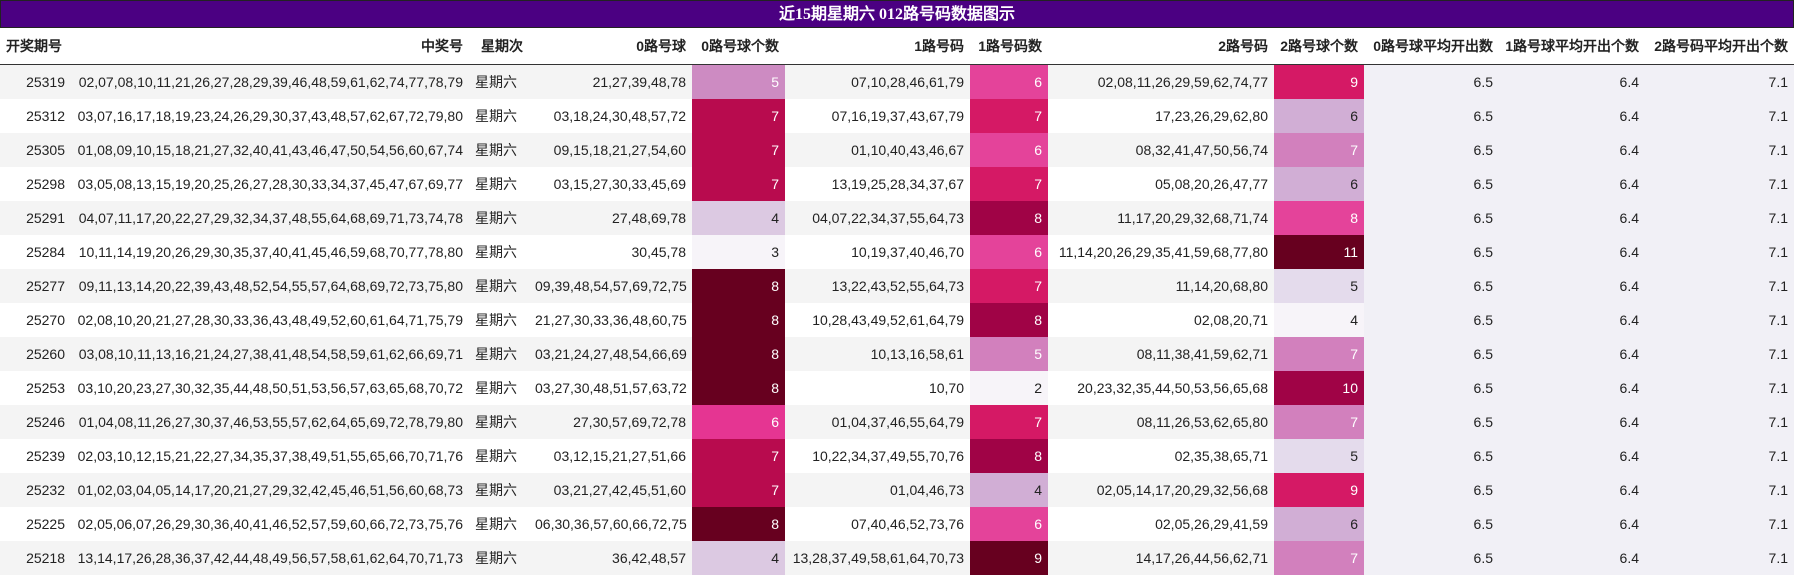 Image resolution: width=1794 pixels, height=575 pixels. What do you see at coordinates (35, 82) in the screenshot?
I see `cell: 25319` at bounding box center [35, 82].